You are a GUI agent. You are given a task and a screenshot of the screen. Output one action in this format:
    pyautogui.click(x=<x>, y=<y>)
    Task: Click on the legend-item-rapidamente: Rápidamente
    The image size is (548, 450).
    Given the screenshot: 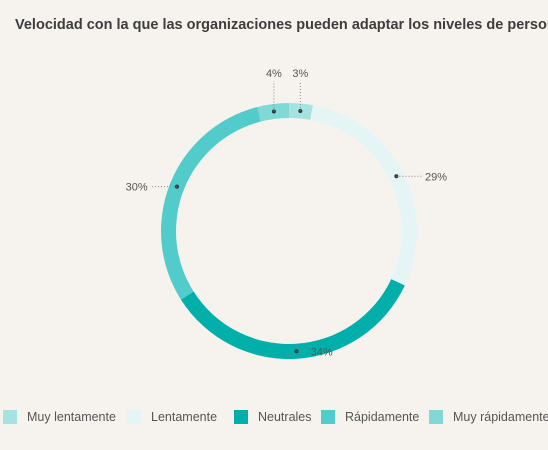 What is the action you would take?
    pyautogui.click(x=370, y=417)
    